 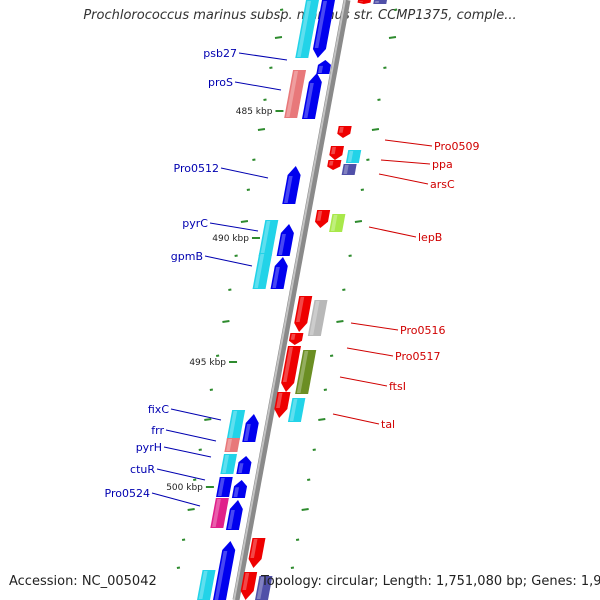 What do you see at coordinates (324, 67) in the screenshot?
I see `gene-psb27` at bounding box center [324, 67].